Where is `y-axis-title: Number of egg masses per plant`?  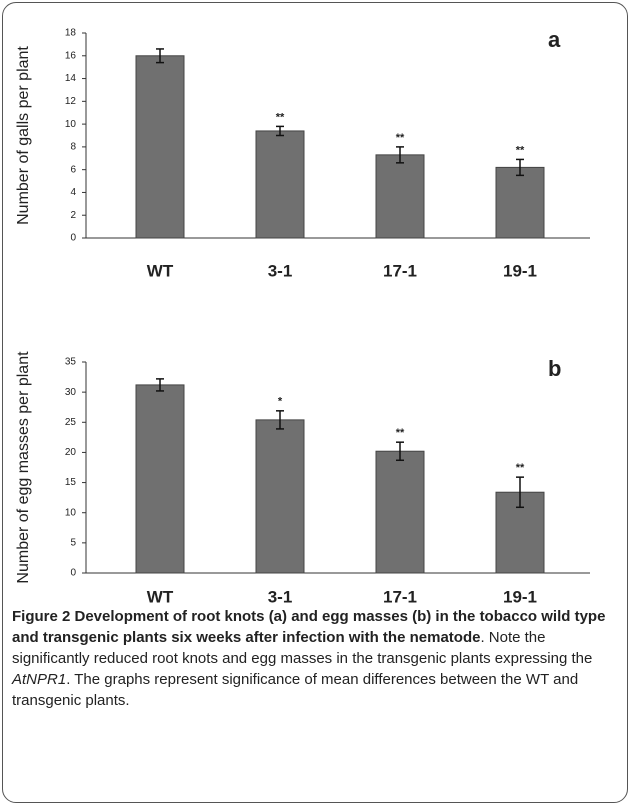 y-axis-title: Number of egg masses per plant is located at coordinates (23, 467).